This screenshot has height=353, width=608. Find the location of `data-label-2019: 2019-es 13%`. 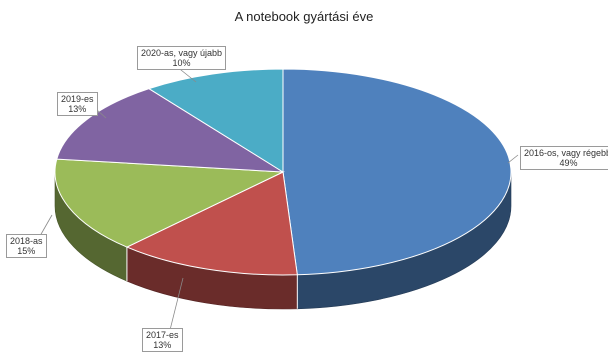

data-label-2019: 2019-es 13% is located at coordinates (77, 104).